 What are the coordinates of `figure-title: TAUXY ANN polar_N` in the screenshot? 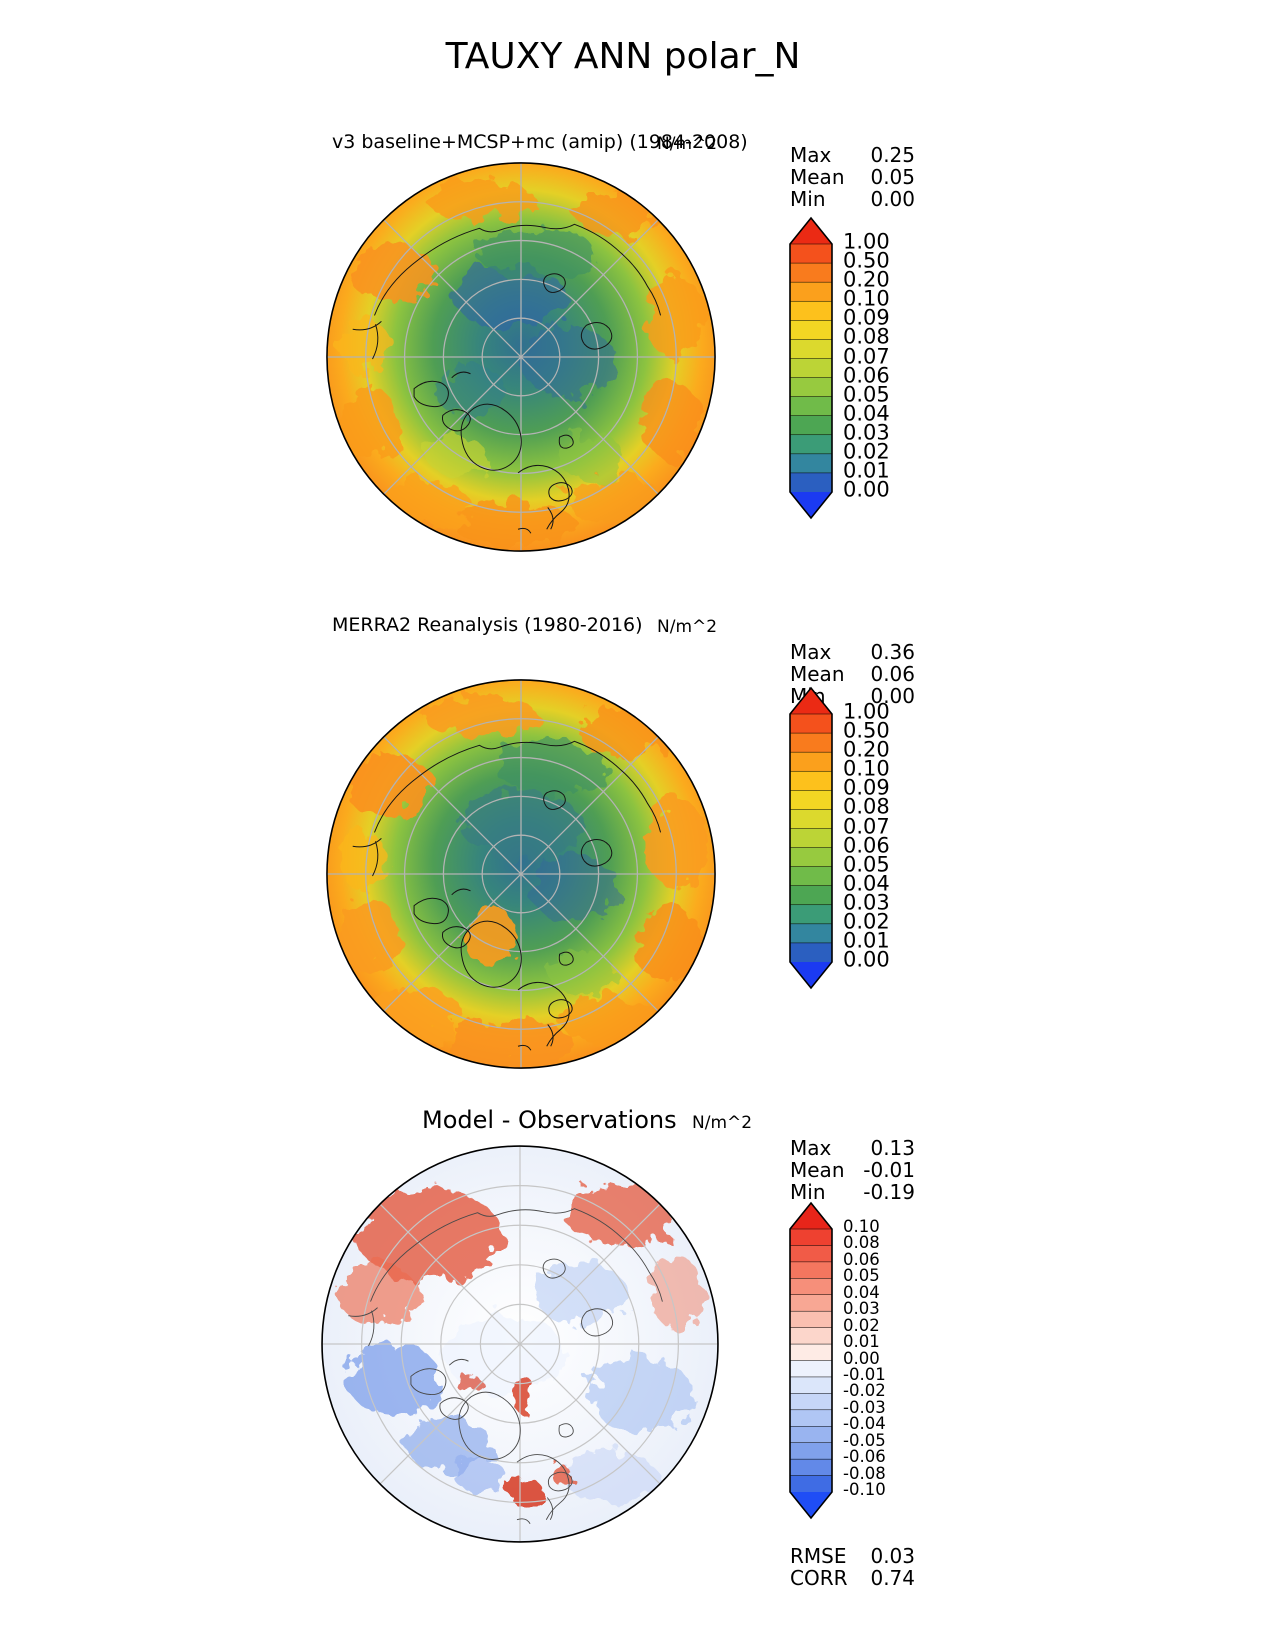 It's located at (623, 56).